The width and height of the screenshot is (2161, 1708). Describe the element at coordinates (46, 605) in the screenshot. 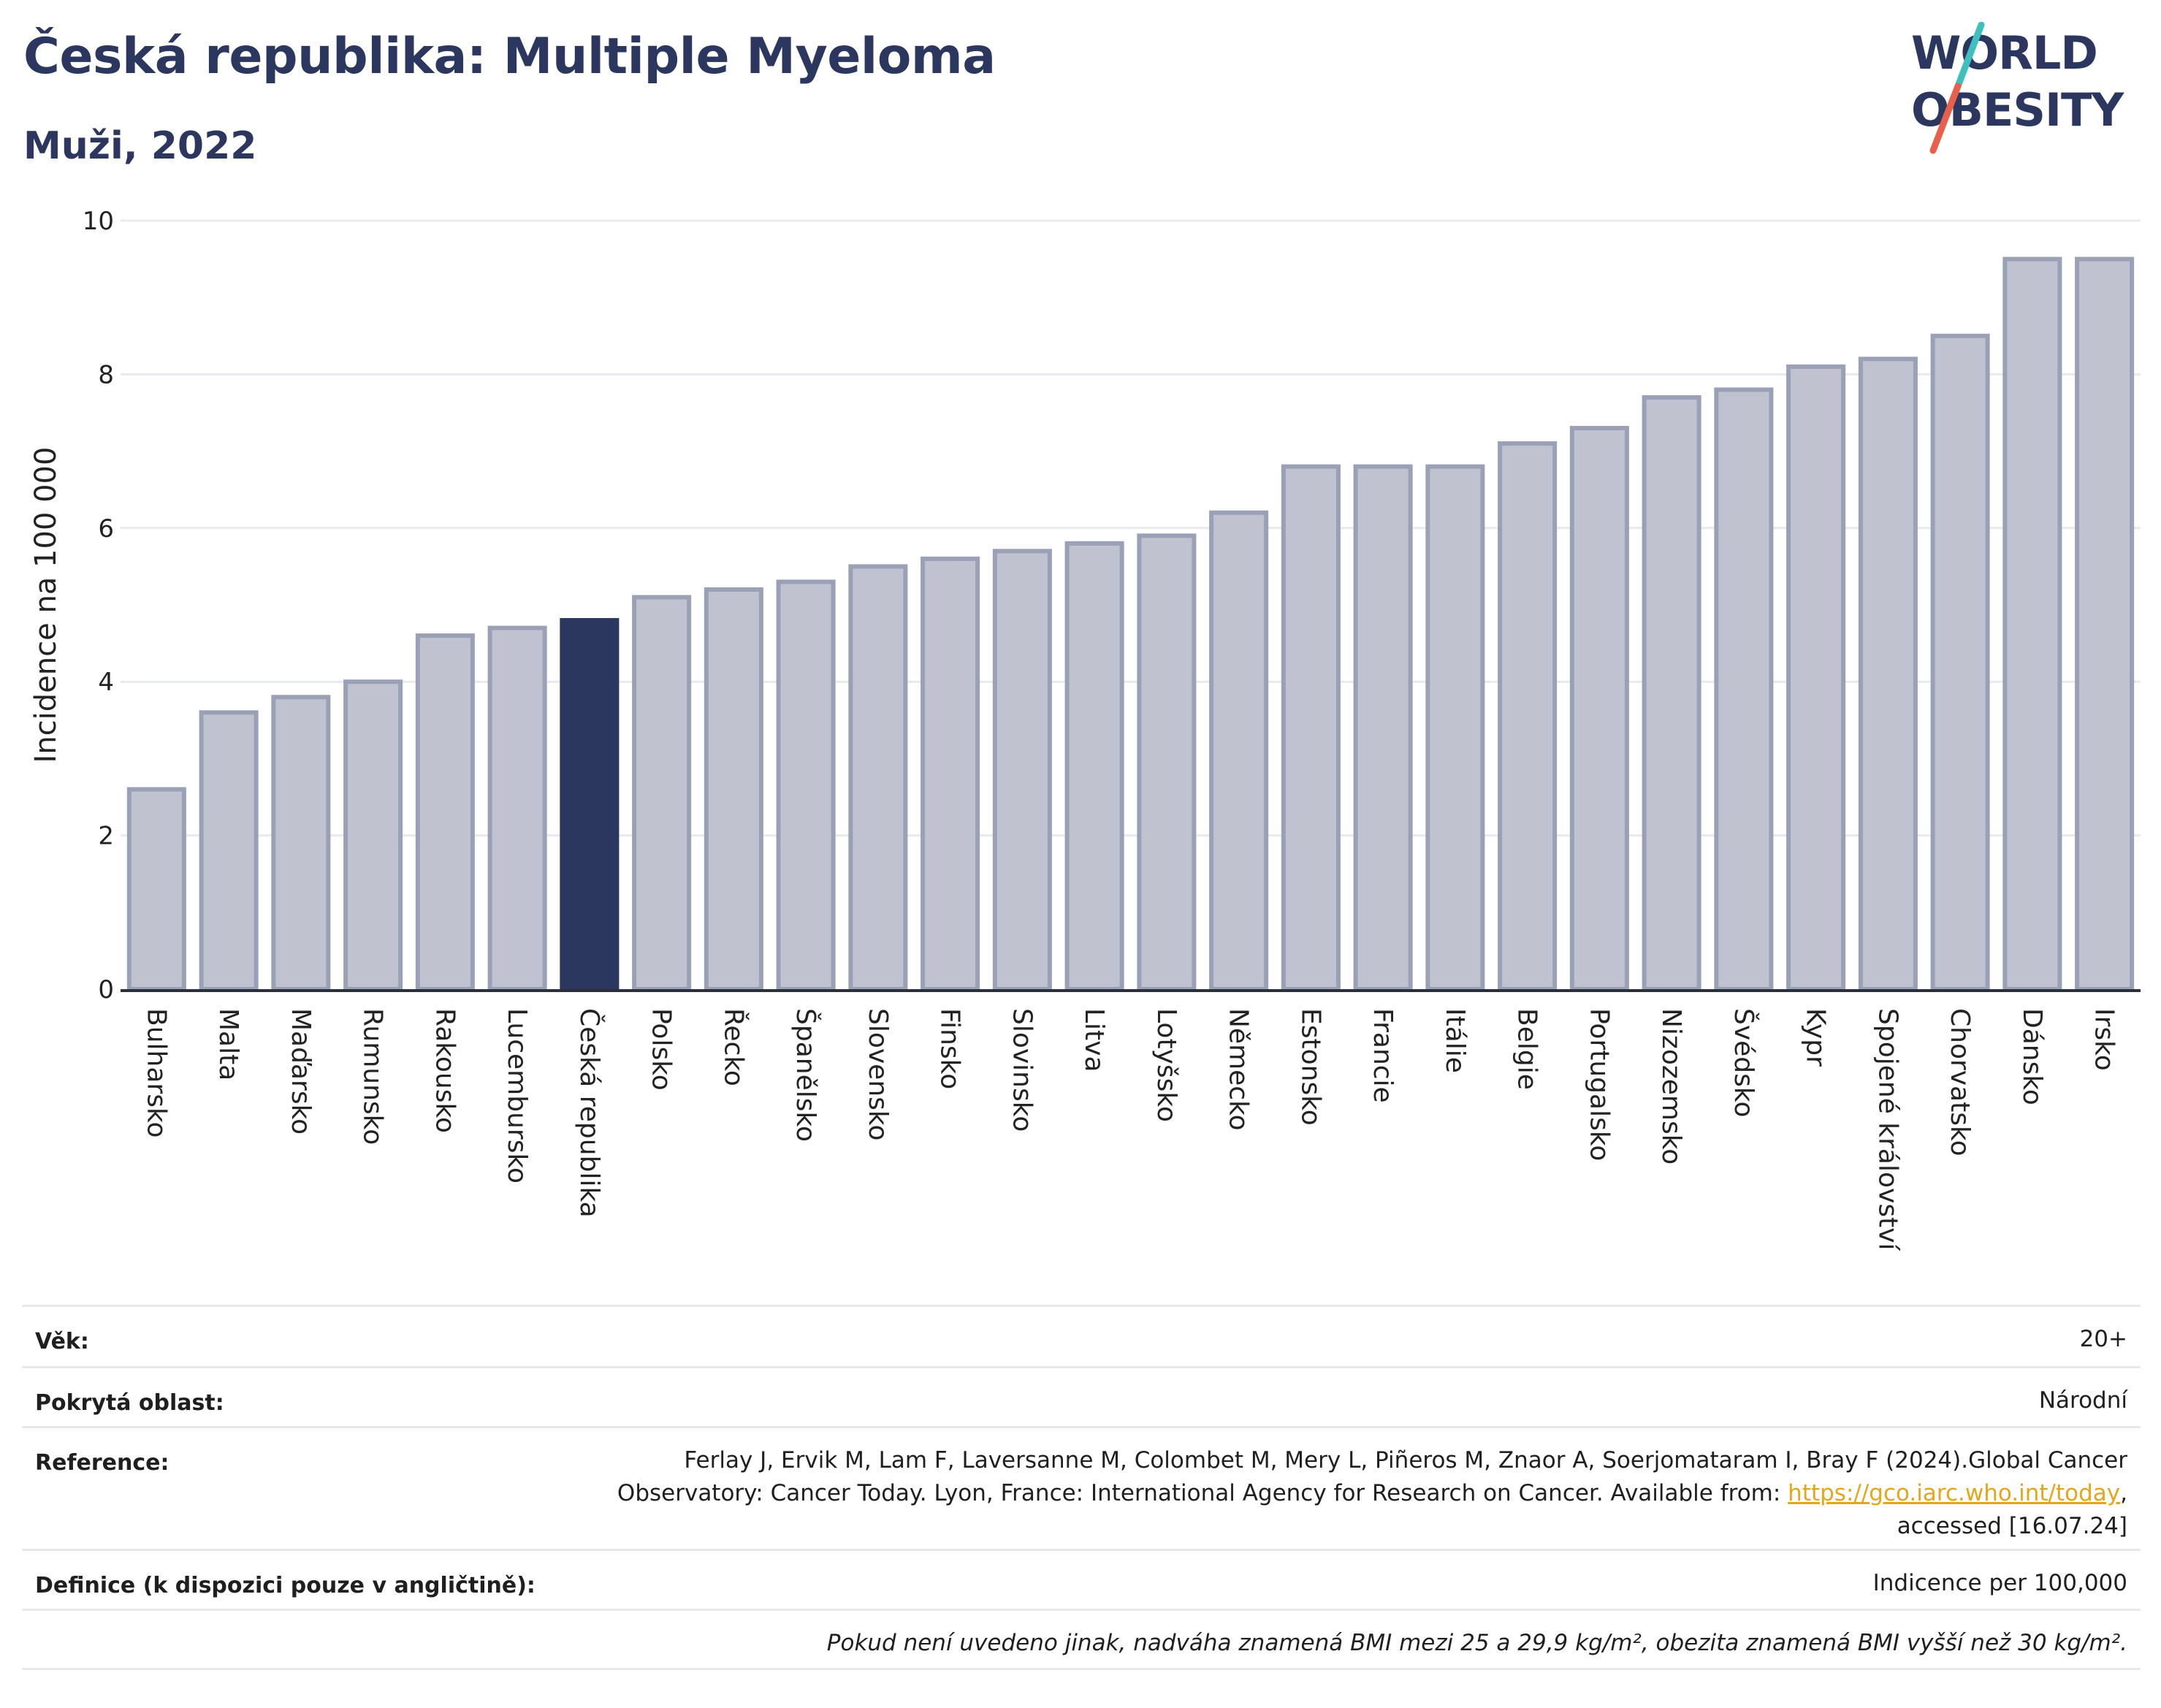

I see `y-axis-label: Incidence na 100 000` at that location.